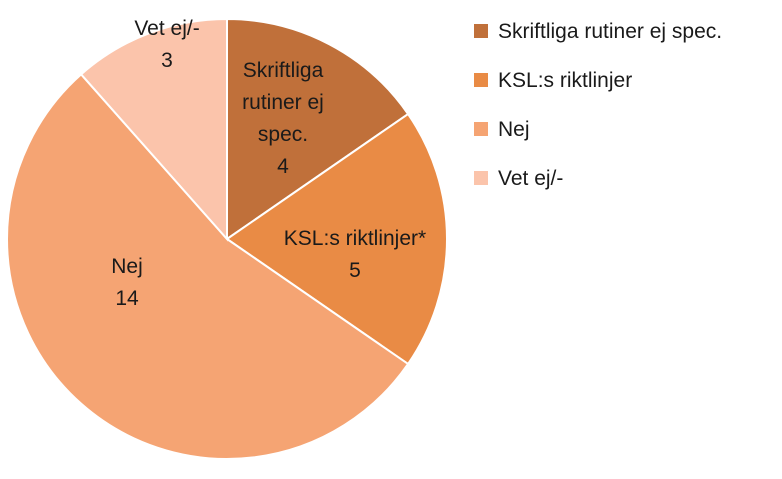  Describe the element at coordinates (127, 282) in the screenshot. I see `slice-label-3: Nej 14` at that location.